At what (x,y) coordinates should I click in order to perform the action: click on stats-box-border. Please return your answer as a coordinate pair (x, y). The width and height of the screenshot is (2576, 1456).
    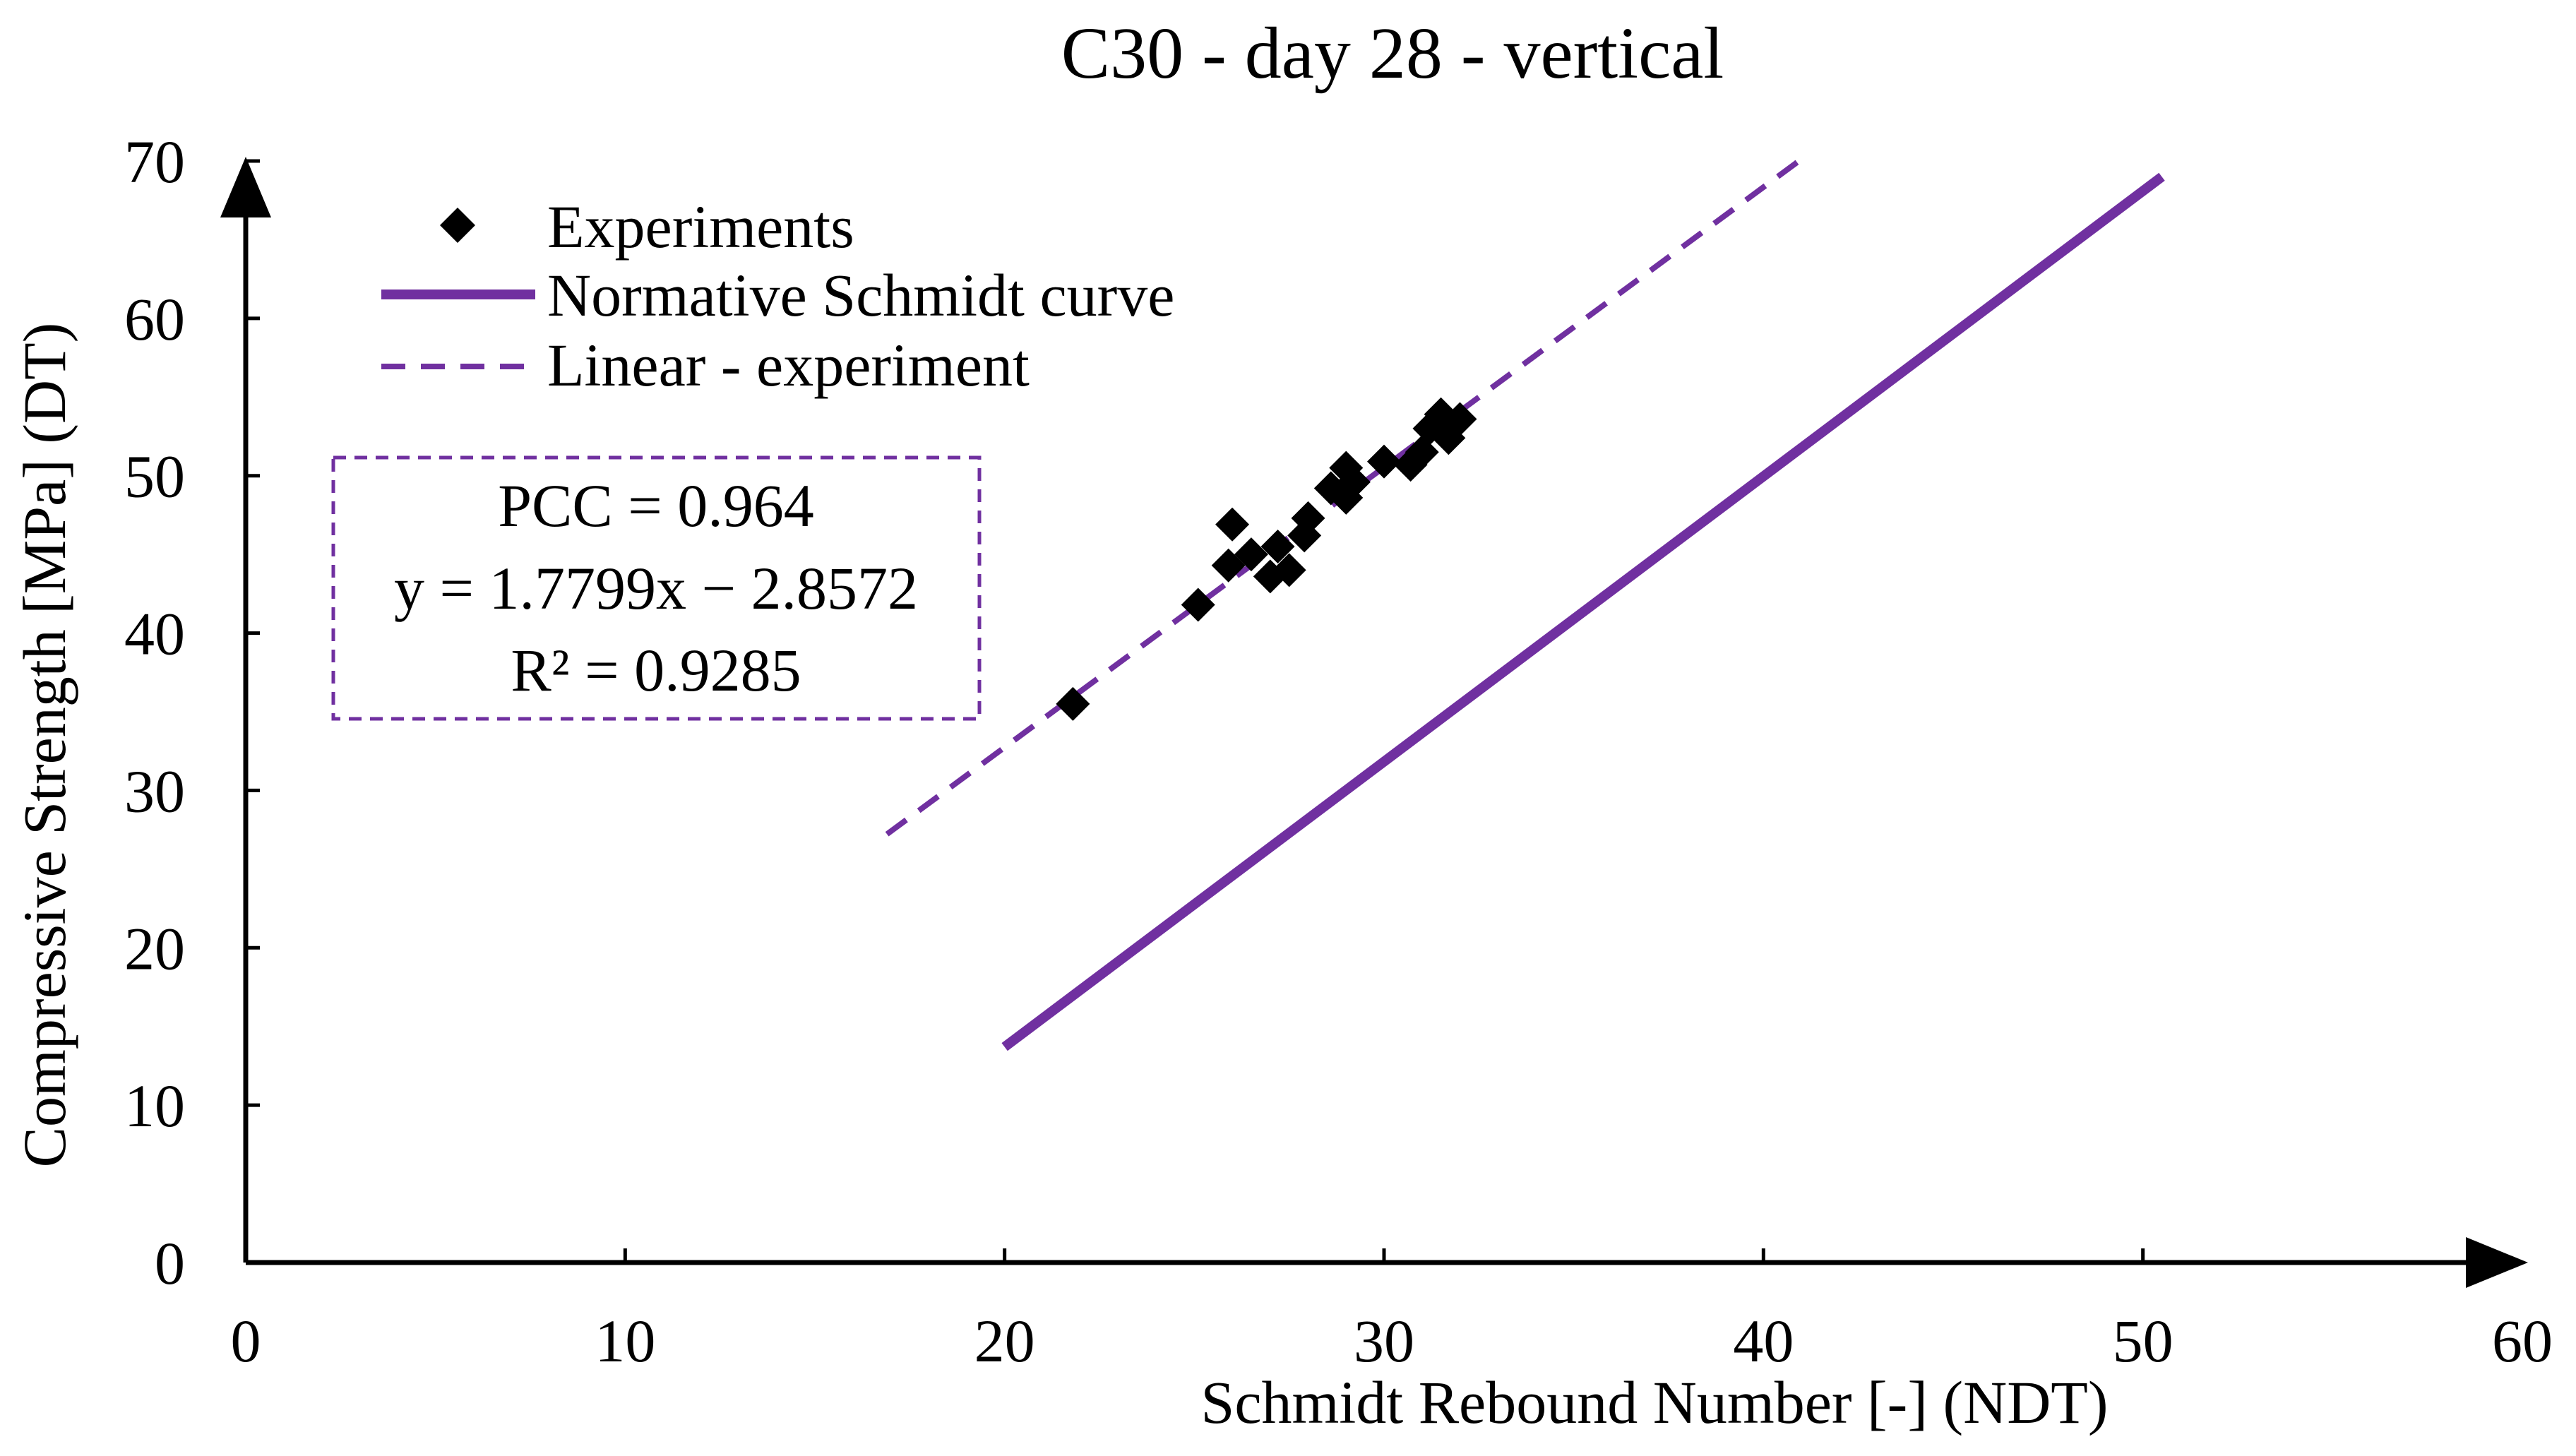
    Looking at the image, I should click on (656, 588).